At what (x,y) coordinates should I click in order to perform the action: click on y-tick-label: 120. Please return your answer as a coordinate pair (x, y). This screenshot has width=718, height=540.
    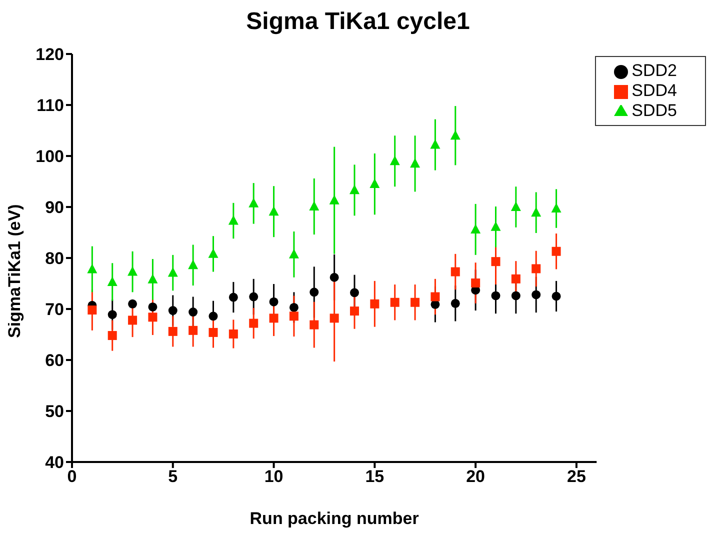
    Looking at the image, I should click on (50, 54).